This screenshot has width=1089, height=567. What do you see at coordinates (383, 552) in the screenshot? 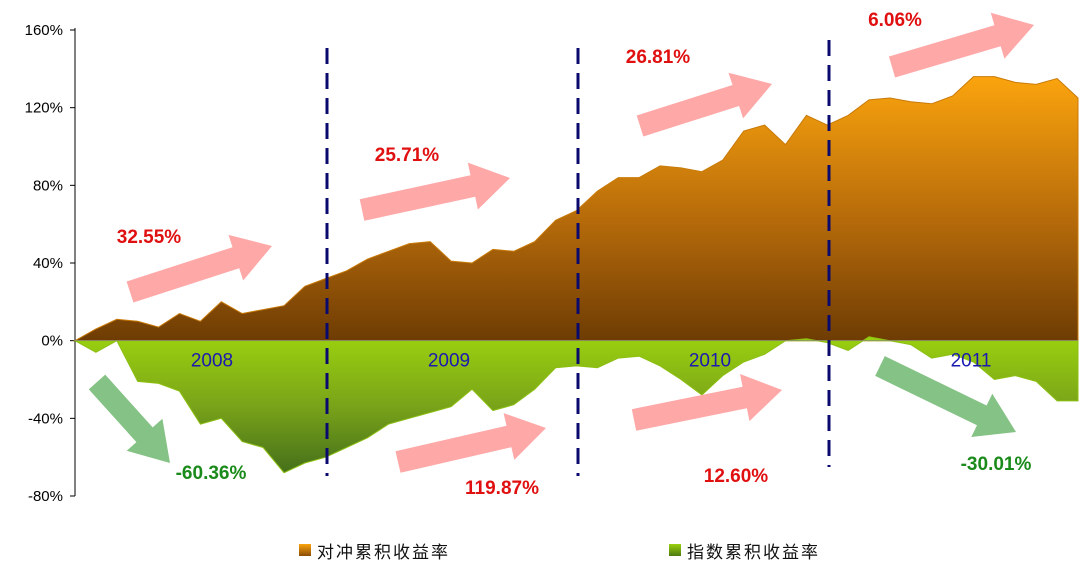
I see `legend-label-hedge: 对冲累积收益率` at bounding box center [383, 552].